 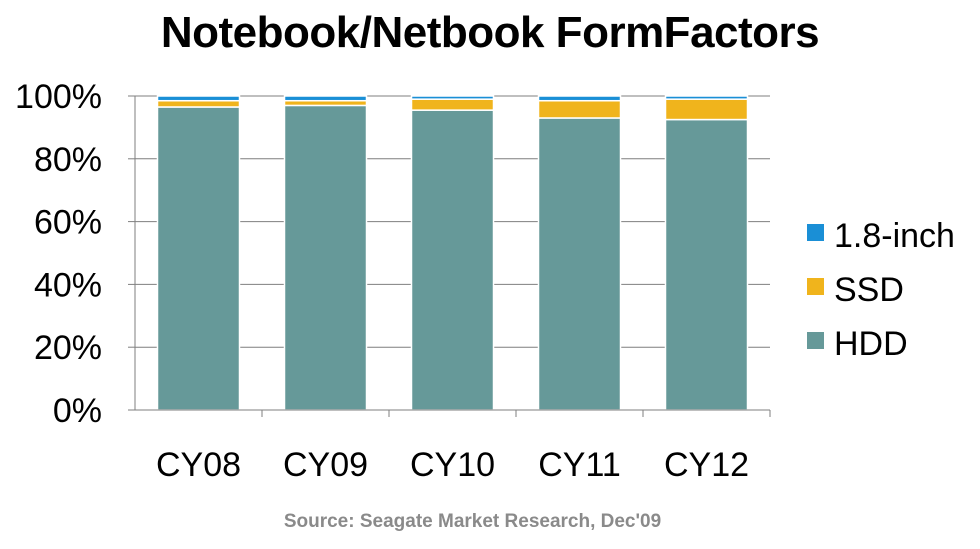 I want to click on x-tick-label: CY12, so click(x=706, y=465).